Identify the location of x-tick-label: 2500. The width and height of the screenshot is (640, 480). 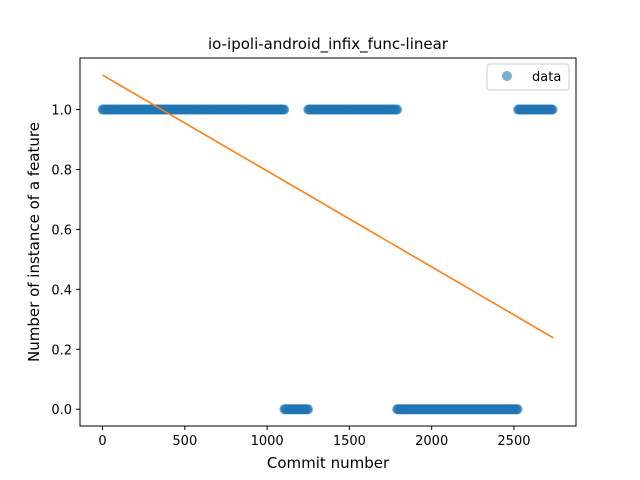
(513, 441).